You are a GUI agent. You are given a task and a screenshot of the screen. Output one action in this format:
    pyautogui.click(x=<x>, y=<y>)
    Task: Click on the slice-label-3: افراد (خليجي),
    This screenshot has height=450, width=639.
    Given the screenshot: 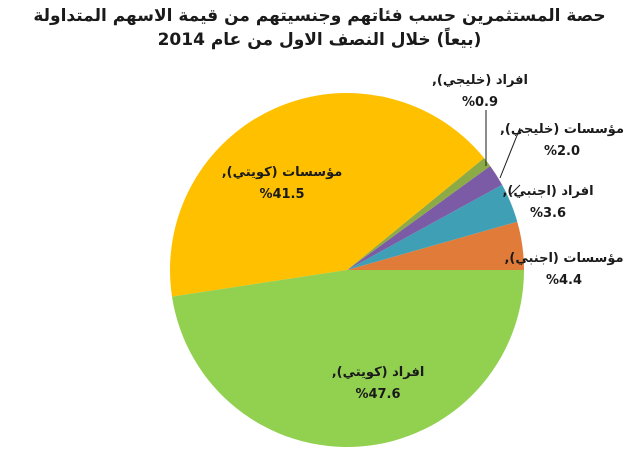 What is the action you would take?
    pyautogui.click(x=480, y=80)
    